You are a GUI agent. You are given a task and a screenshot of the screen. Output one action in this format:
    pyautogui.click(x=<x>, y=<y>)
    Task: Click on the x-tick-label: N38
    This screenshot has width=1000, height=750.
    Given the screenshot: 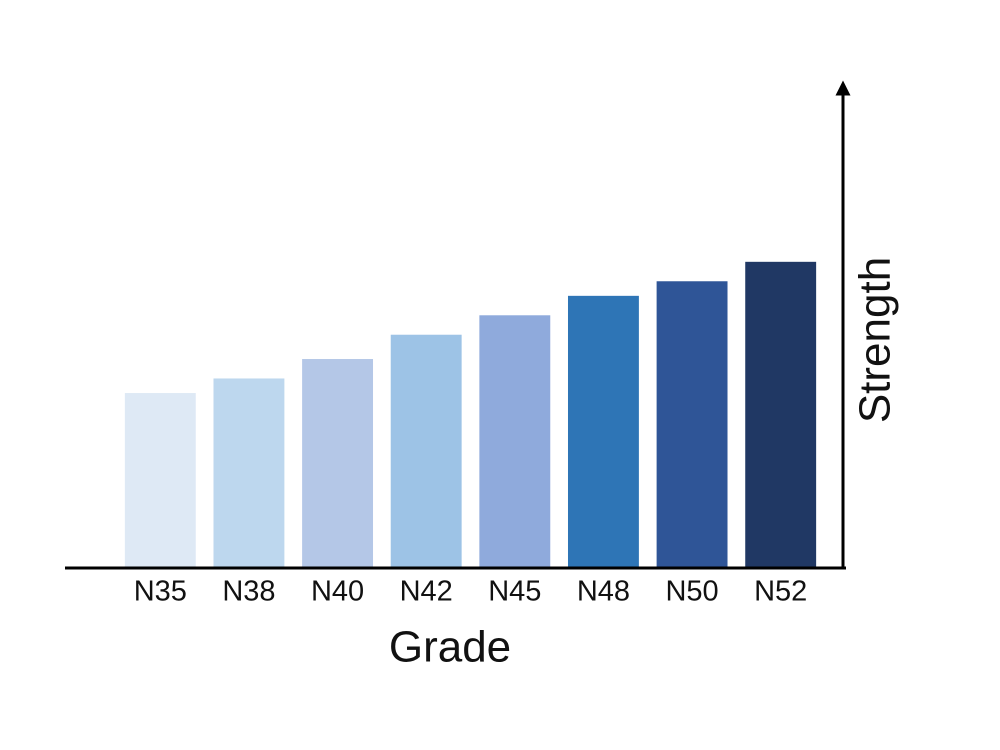 What is the action you would take?
    pyautogui.click(x=248, y=592)
    